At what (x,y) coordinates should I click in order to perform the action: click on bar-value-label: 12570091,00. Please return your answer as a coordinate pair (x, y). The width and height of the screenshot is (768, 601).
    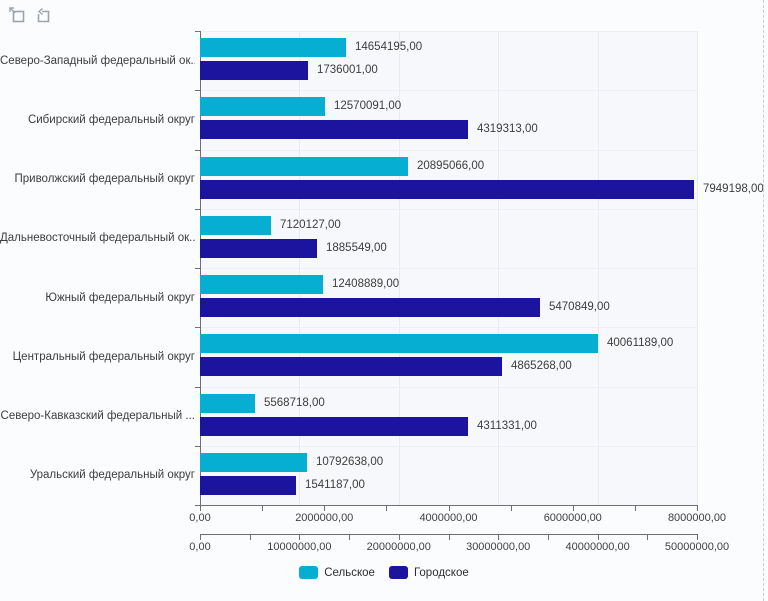
    Looking at the image, I should click on (368, 106).